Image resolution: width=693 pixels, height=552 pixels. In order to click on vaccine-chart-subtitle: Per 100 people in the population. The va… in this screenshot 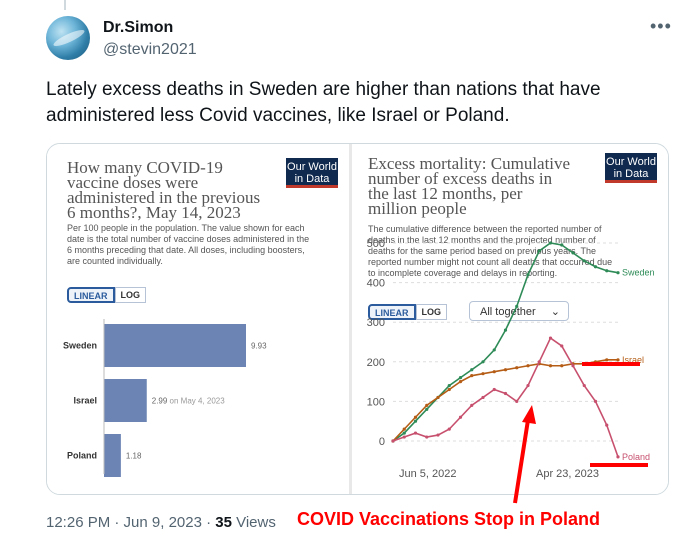, I will do `click(188, 245)`.